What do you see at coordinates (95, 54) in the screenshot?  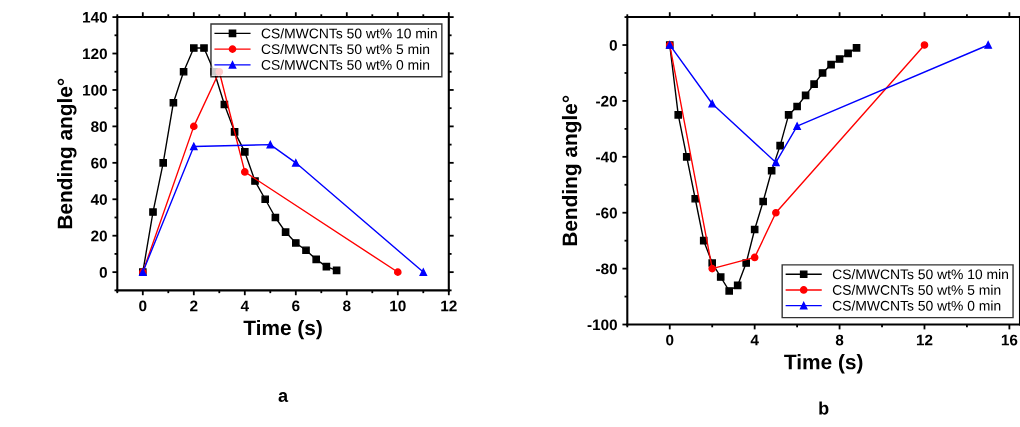 I see `y-tick-label: 120` at bounding box center [95, 54].